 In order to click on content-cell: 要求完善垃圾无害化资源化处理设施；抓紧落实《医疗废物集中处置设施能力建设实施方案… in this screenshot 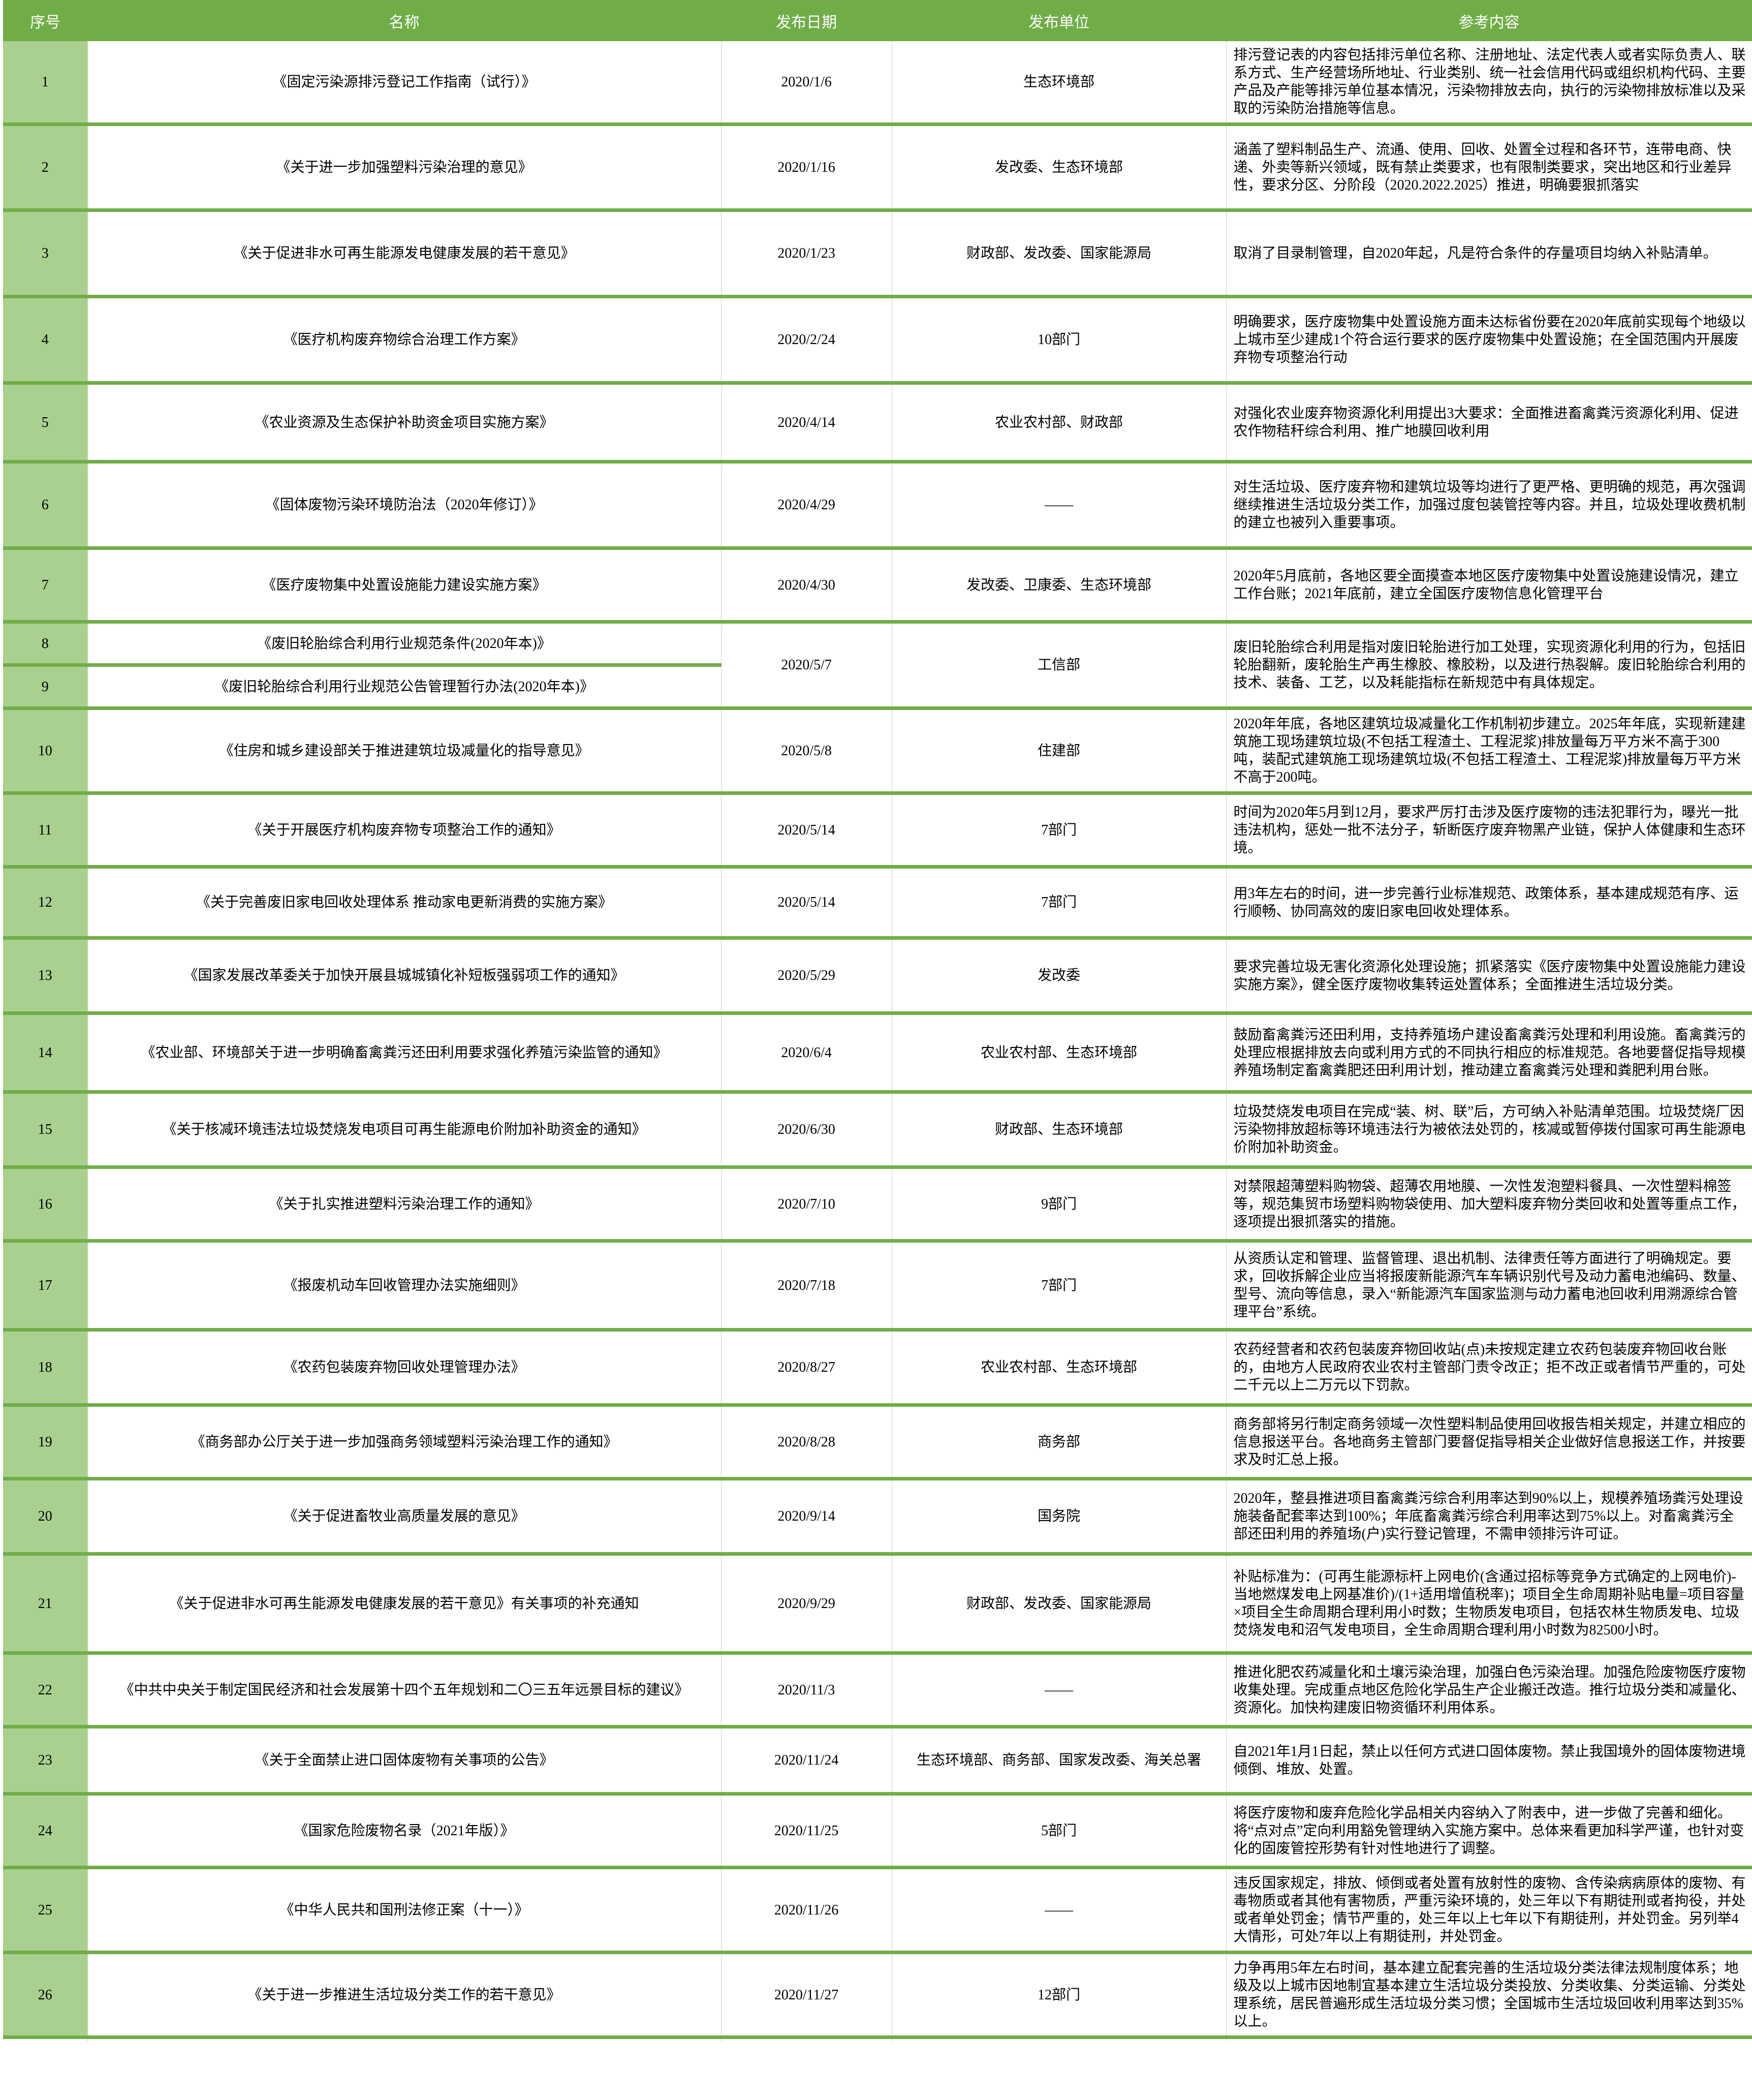, I will do `click(1489, 976)`.